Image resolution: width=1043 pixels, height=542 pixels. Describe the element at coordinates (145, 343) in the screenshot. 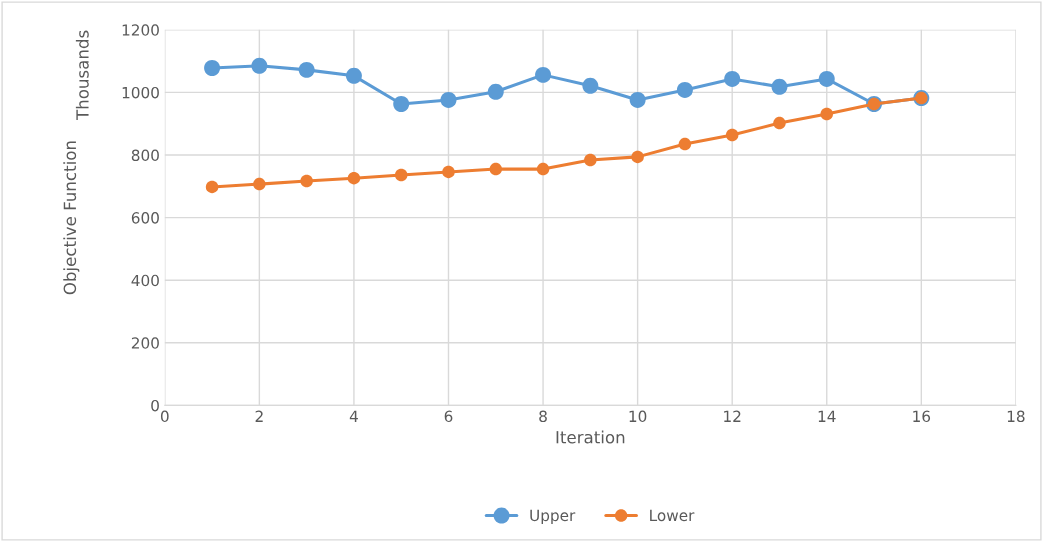

I see `y-tick-label: 200` at that location.